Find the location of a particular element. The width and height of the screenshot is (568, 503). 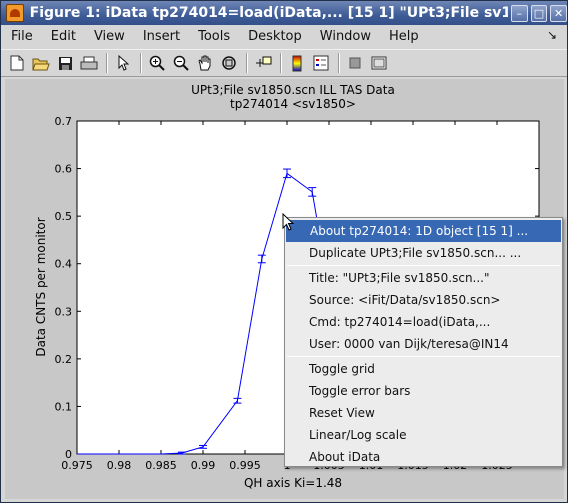

y-tick-label: 0.3 is located at coordinates (64, 311).